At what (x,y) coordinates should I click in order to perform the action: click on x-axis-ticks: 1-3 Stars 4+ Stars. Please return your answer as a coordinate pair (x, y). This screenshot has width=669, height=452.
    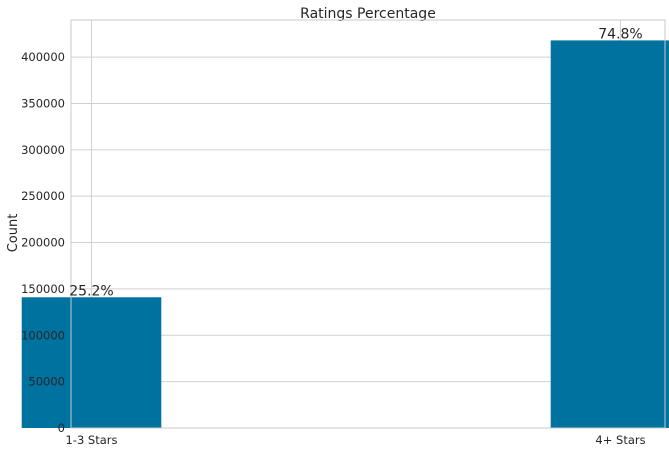
    Looking at the image, I should click on (355, 440).